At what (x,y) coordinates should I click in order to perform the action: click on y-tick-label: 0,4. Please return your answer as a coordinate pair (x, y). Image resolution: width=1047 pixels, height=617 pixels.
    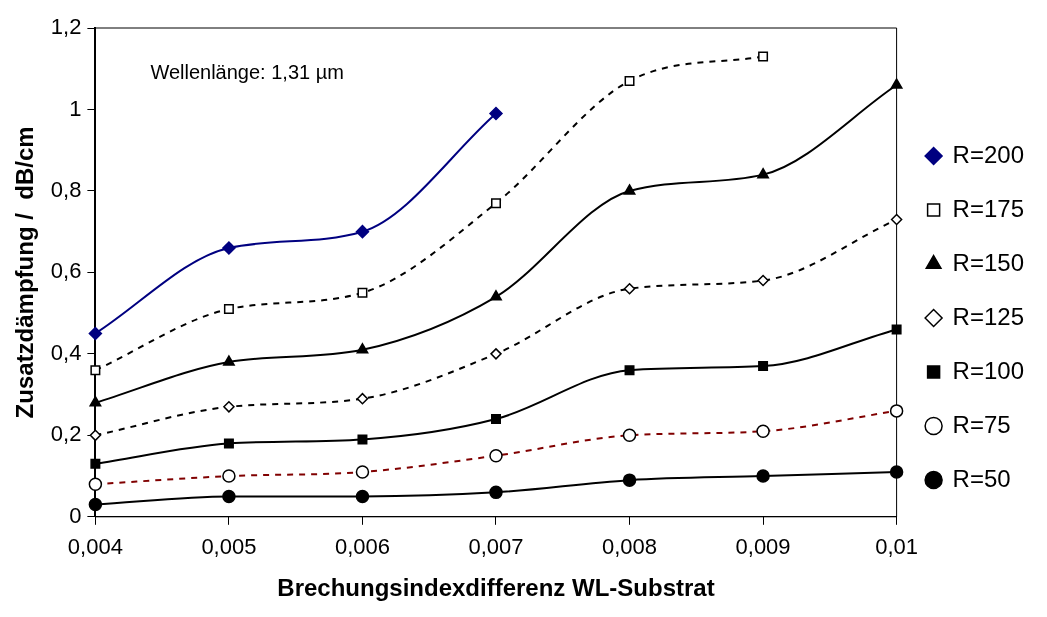
    Looking at the image, I should click on (66, 352).